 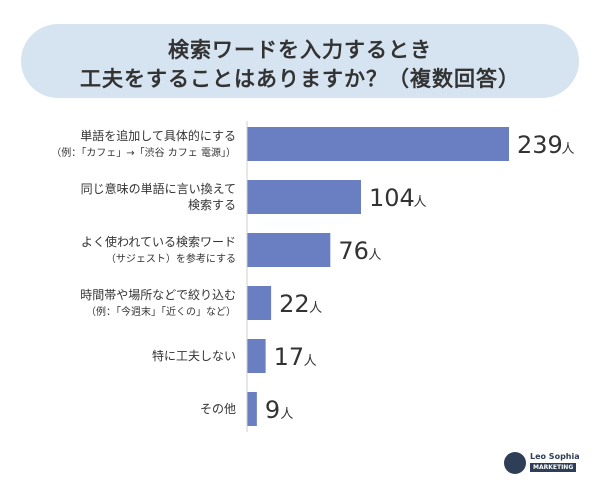 What do you see at coordinates (294, 304) in the screenshot?
I see `value-label-3: 22` at bounding box center [294, 304].